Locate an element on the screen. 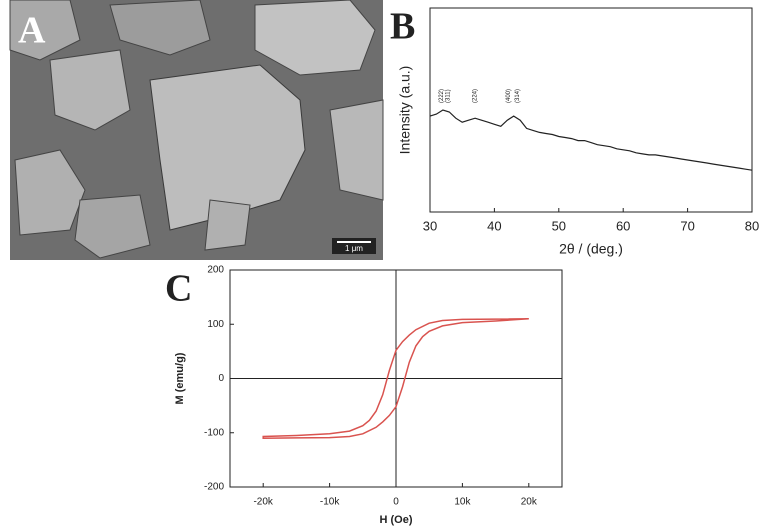 The width and height of the screenshot is (767, 531). y-tick-label: -100 is located at coordinates (214, 432).